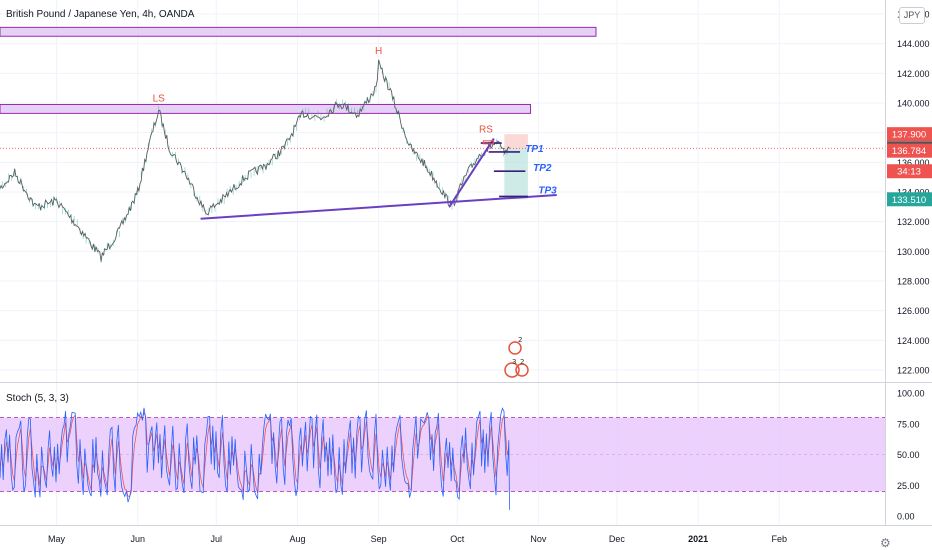  Describe the element at coordinates (378, 51) in the screenshot. I see `pattern-label: H` at that location.